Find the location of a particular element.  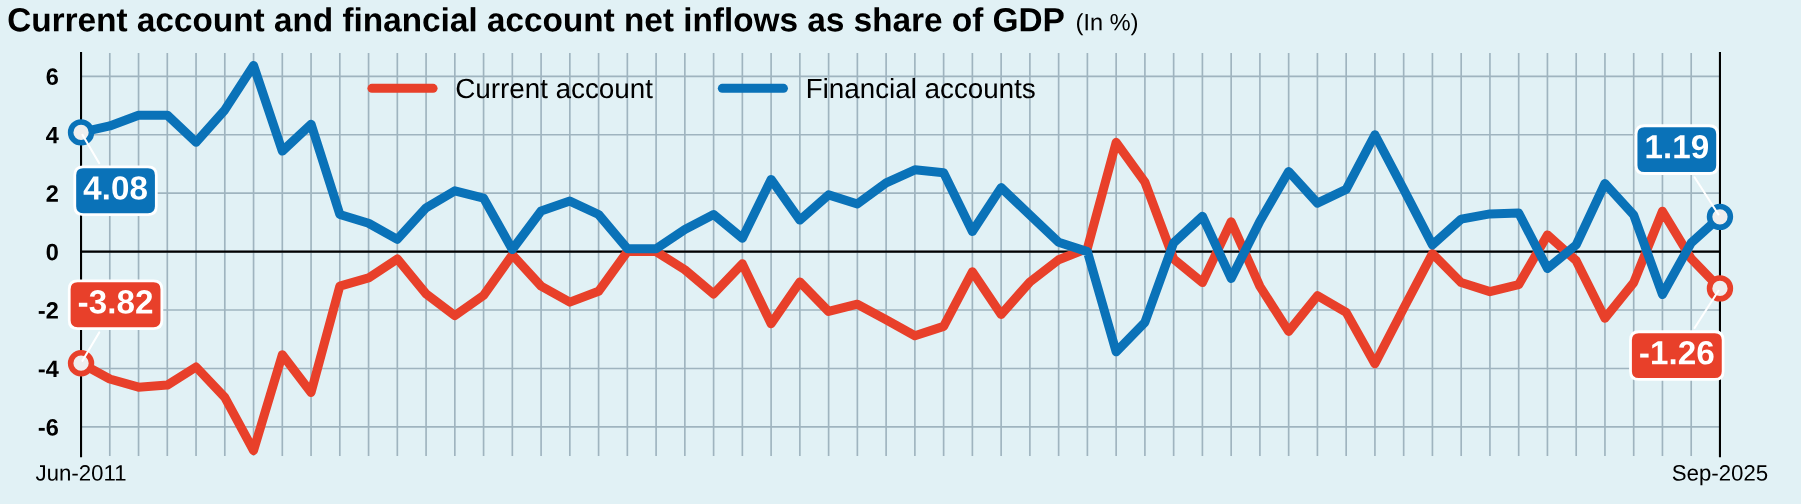

y-tick-label: 0 is located at coordinates (52, 252).